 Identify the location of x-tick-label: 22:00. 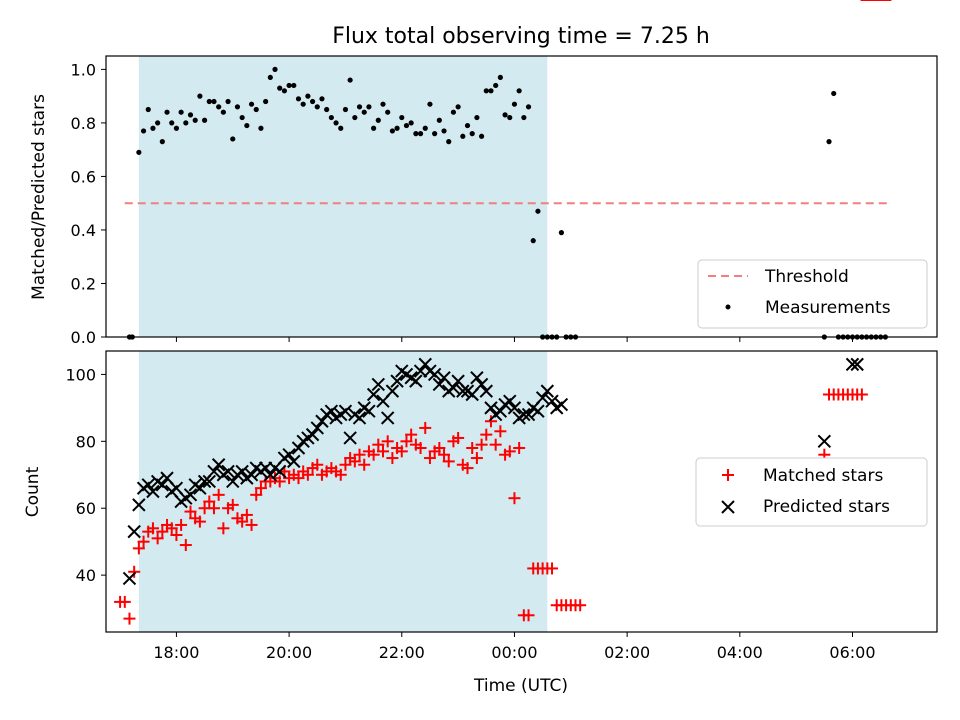
(402, 652).